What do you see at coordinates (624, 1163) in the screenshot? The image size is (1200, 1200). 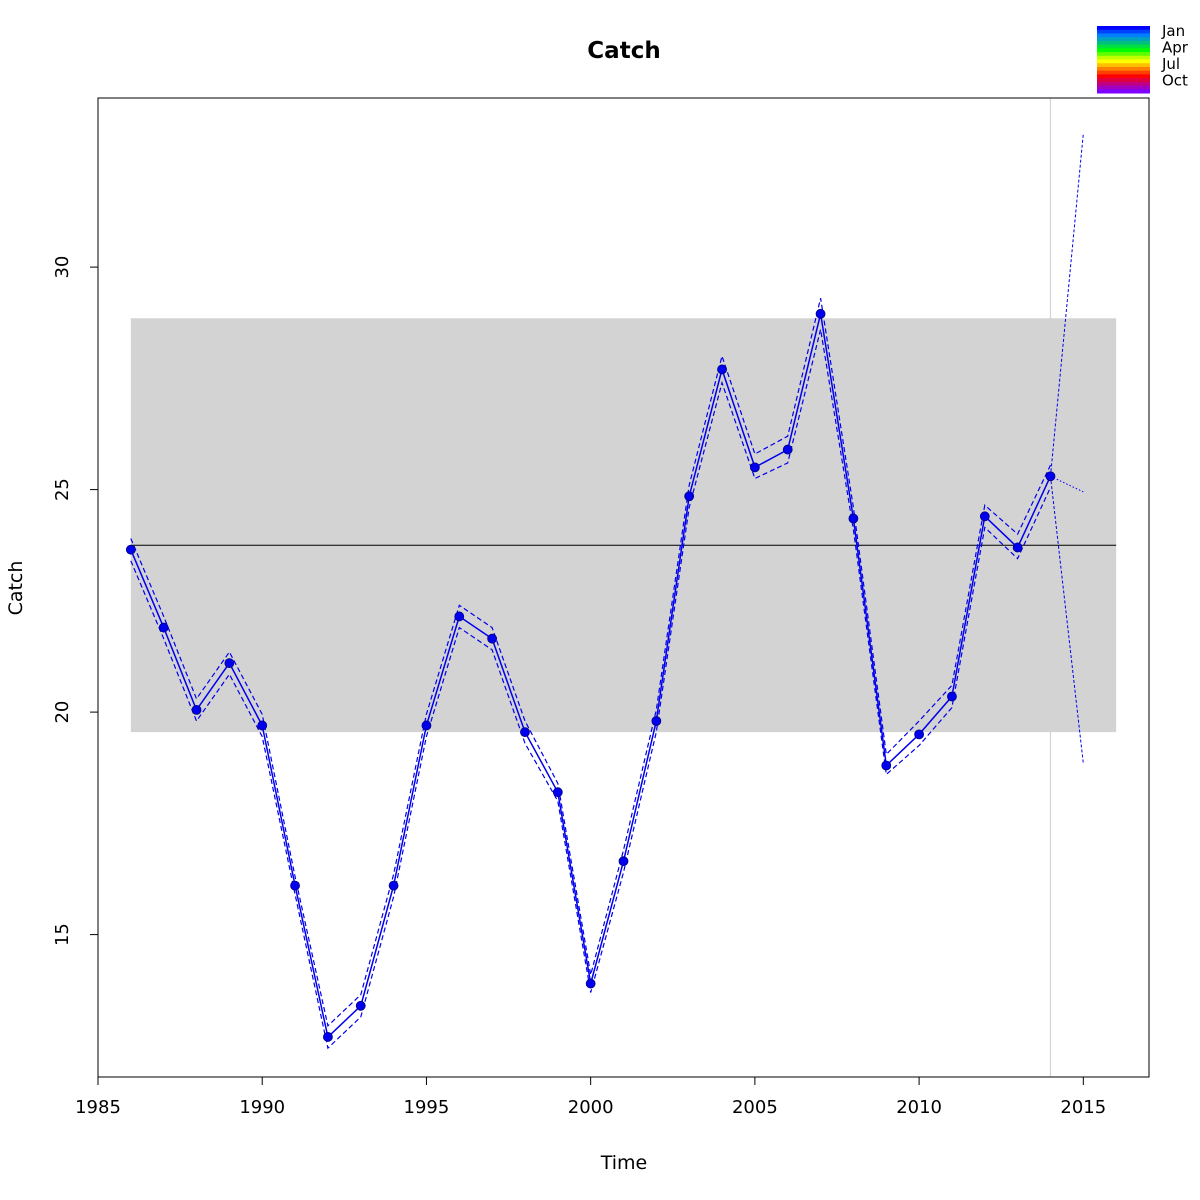 I see `x-axis-title: Time` at bounding box center [624, 1163].